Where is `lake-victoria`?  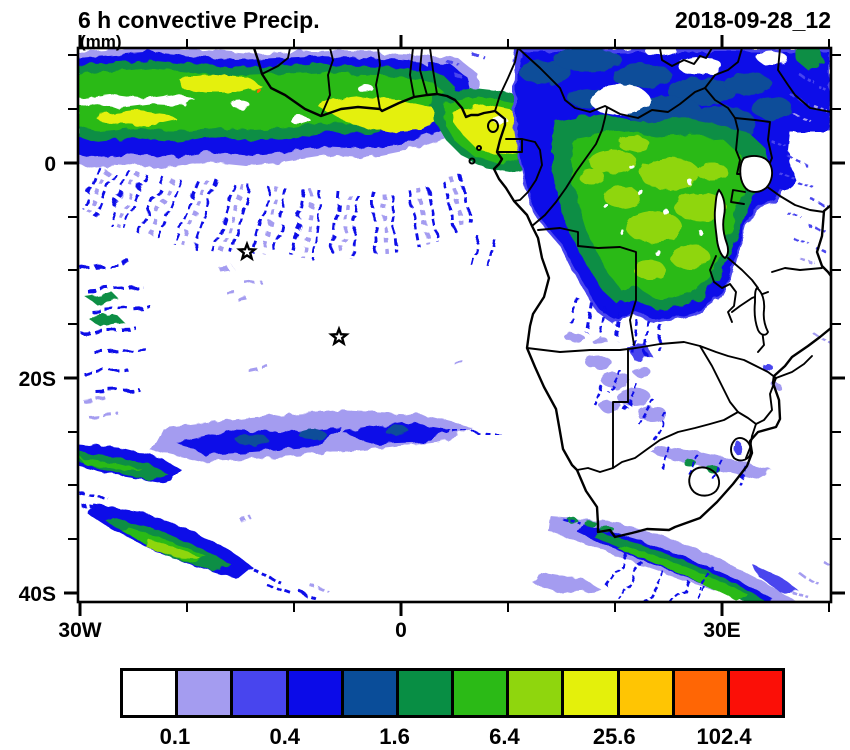
lake-victoria is located at coordinates (756, 174).